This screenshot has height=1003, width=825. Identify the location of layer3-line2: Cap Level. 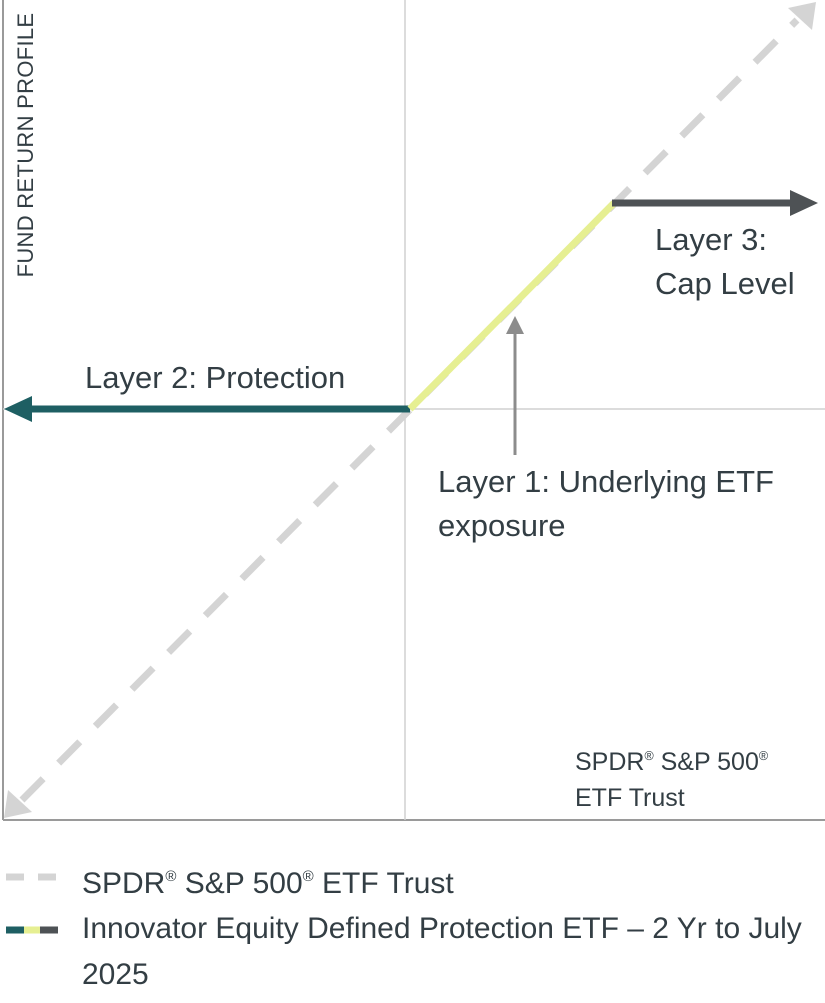
(725, 283).